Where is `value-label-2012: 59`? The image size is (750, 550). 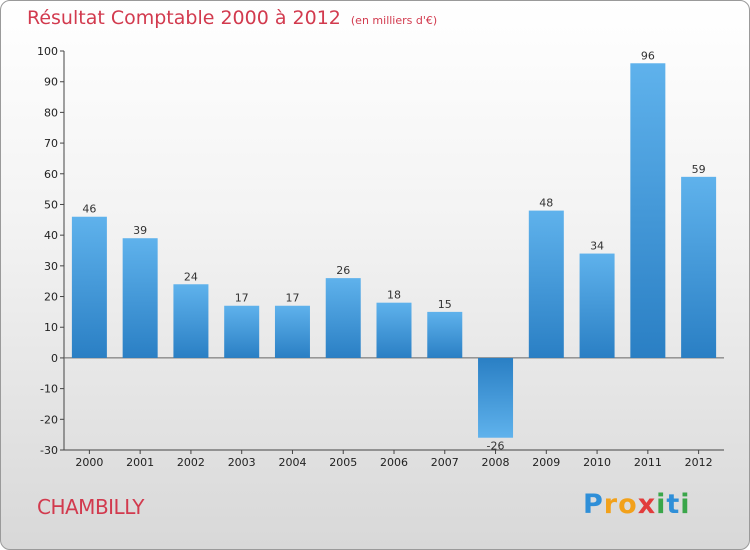
value-label-2012: 59 is located at coordinates (699, 169).